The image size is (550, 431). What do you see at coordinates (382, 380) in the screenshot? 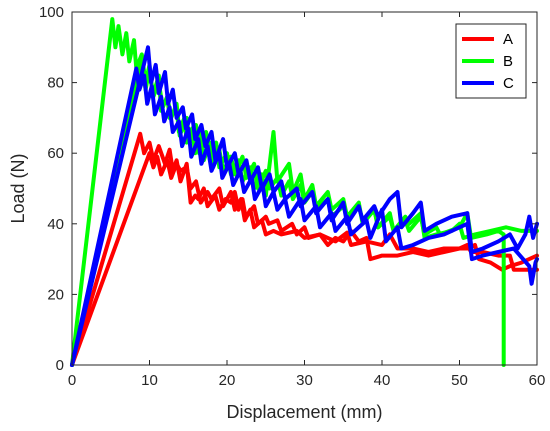
I see `x-tick-label: 40` at bounding box center [382, 380].